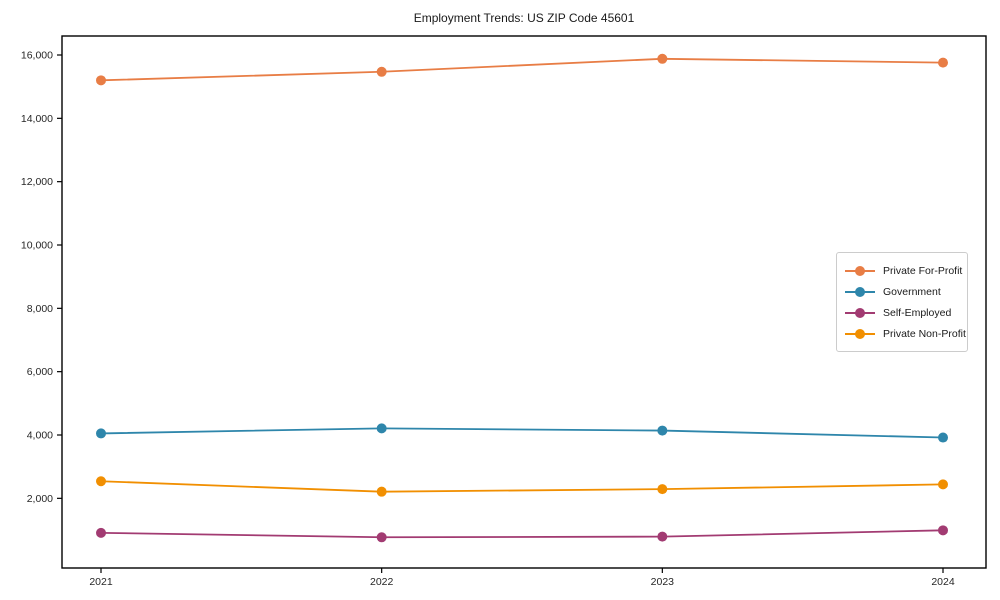  What do you see at coordinates (37, 119) in the screenshot?
I see `y-tick-label: 14,000` at bounding box center [37, 119].